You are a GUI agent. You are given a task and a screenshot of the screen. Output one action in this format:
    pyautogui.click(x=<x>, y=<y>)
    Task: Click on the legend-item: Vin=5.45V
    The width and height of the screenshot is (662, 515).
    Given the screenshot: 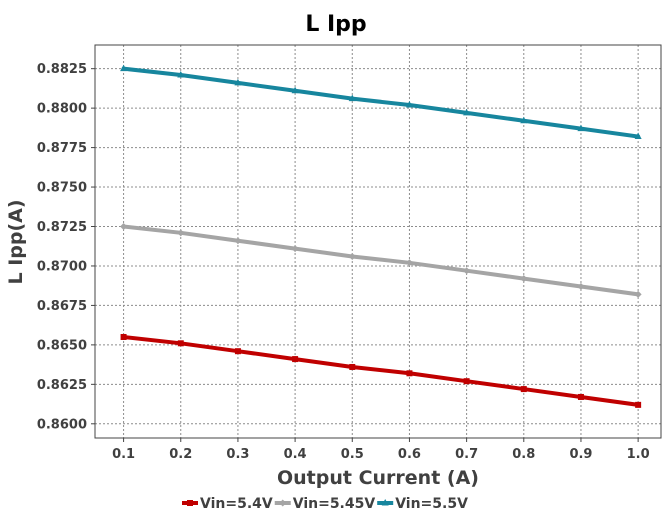 What is the action you would take?
    pyautogui.click(x=325, y=504)
    